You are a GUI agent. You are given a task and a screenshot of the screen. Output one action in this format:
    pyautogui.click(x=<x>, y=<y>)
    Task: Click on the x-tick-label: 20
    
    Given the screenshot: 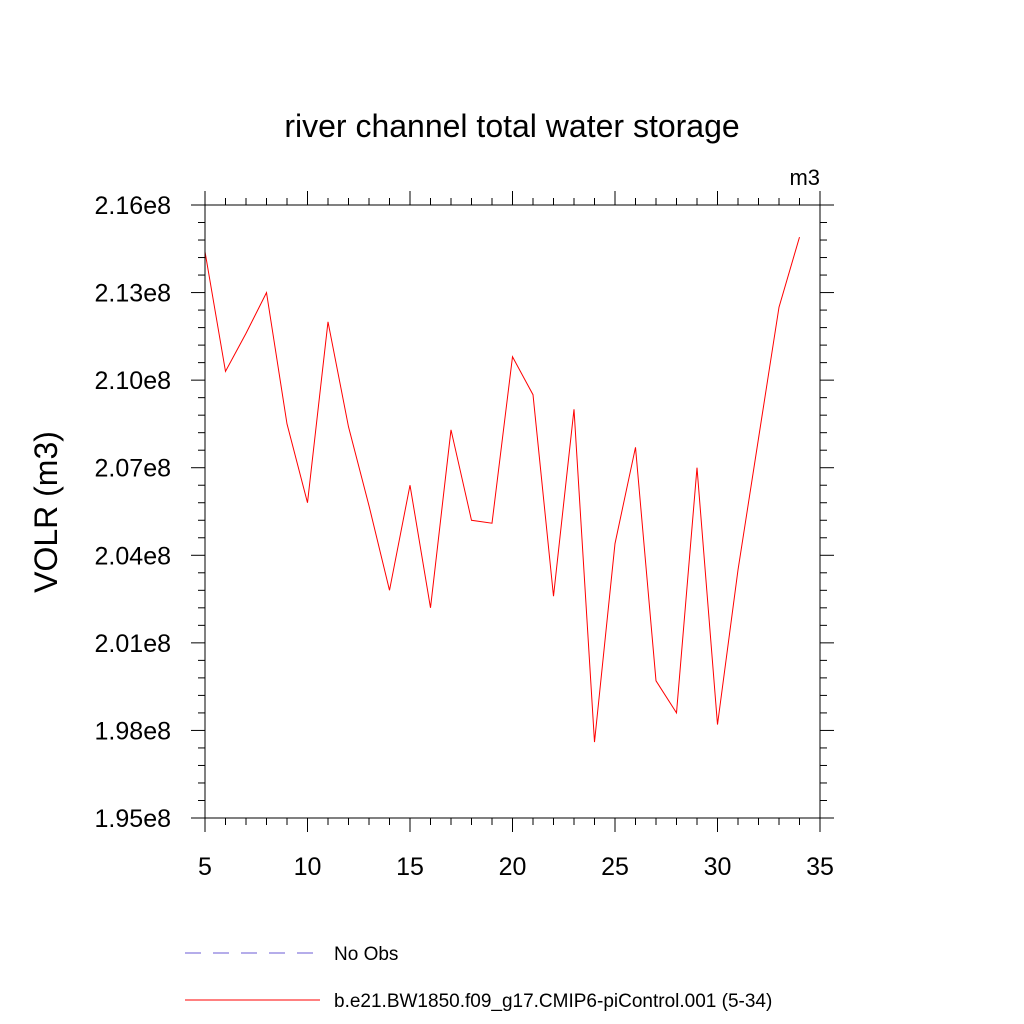 What is the action you would take?
    pyautogui.click(x=513, y=867)
    